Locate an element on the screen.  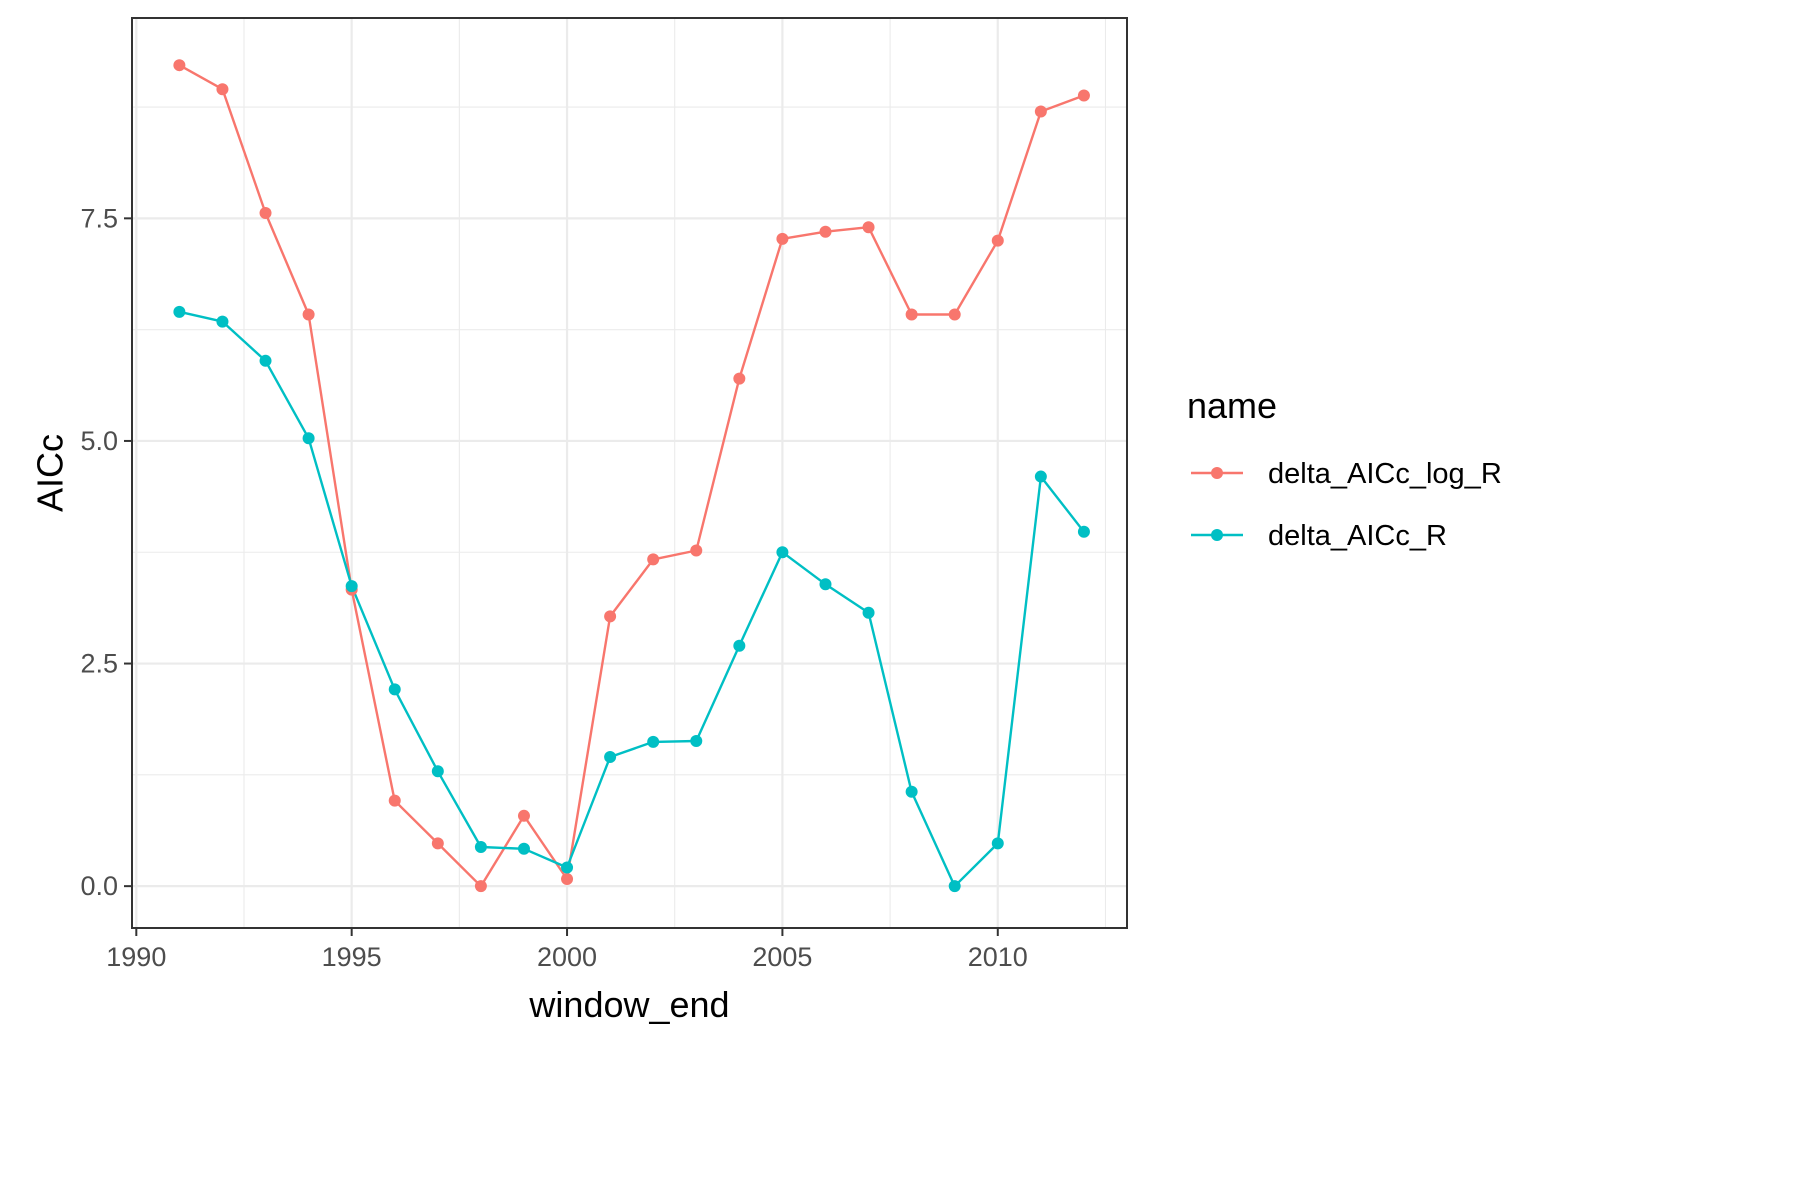
x-axis-title: window_end is located at coordinates (628, 1004).